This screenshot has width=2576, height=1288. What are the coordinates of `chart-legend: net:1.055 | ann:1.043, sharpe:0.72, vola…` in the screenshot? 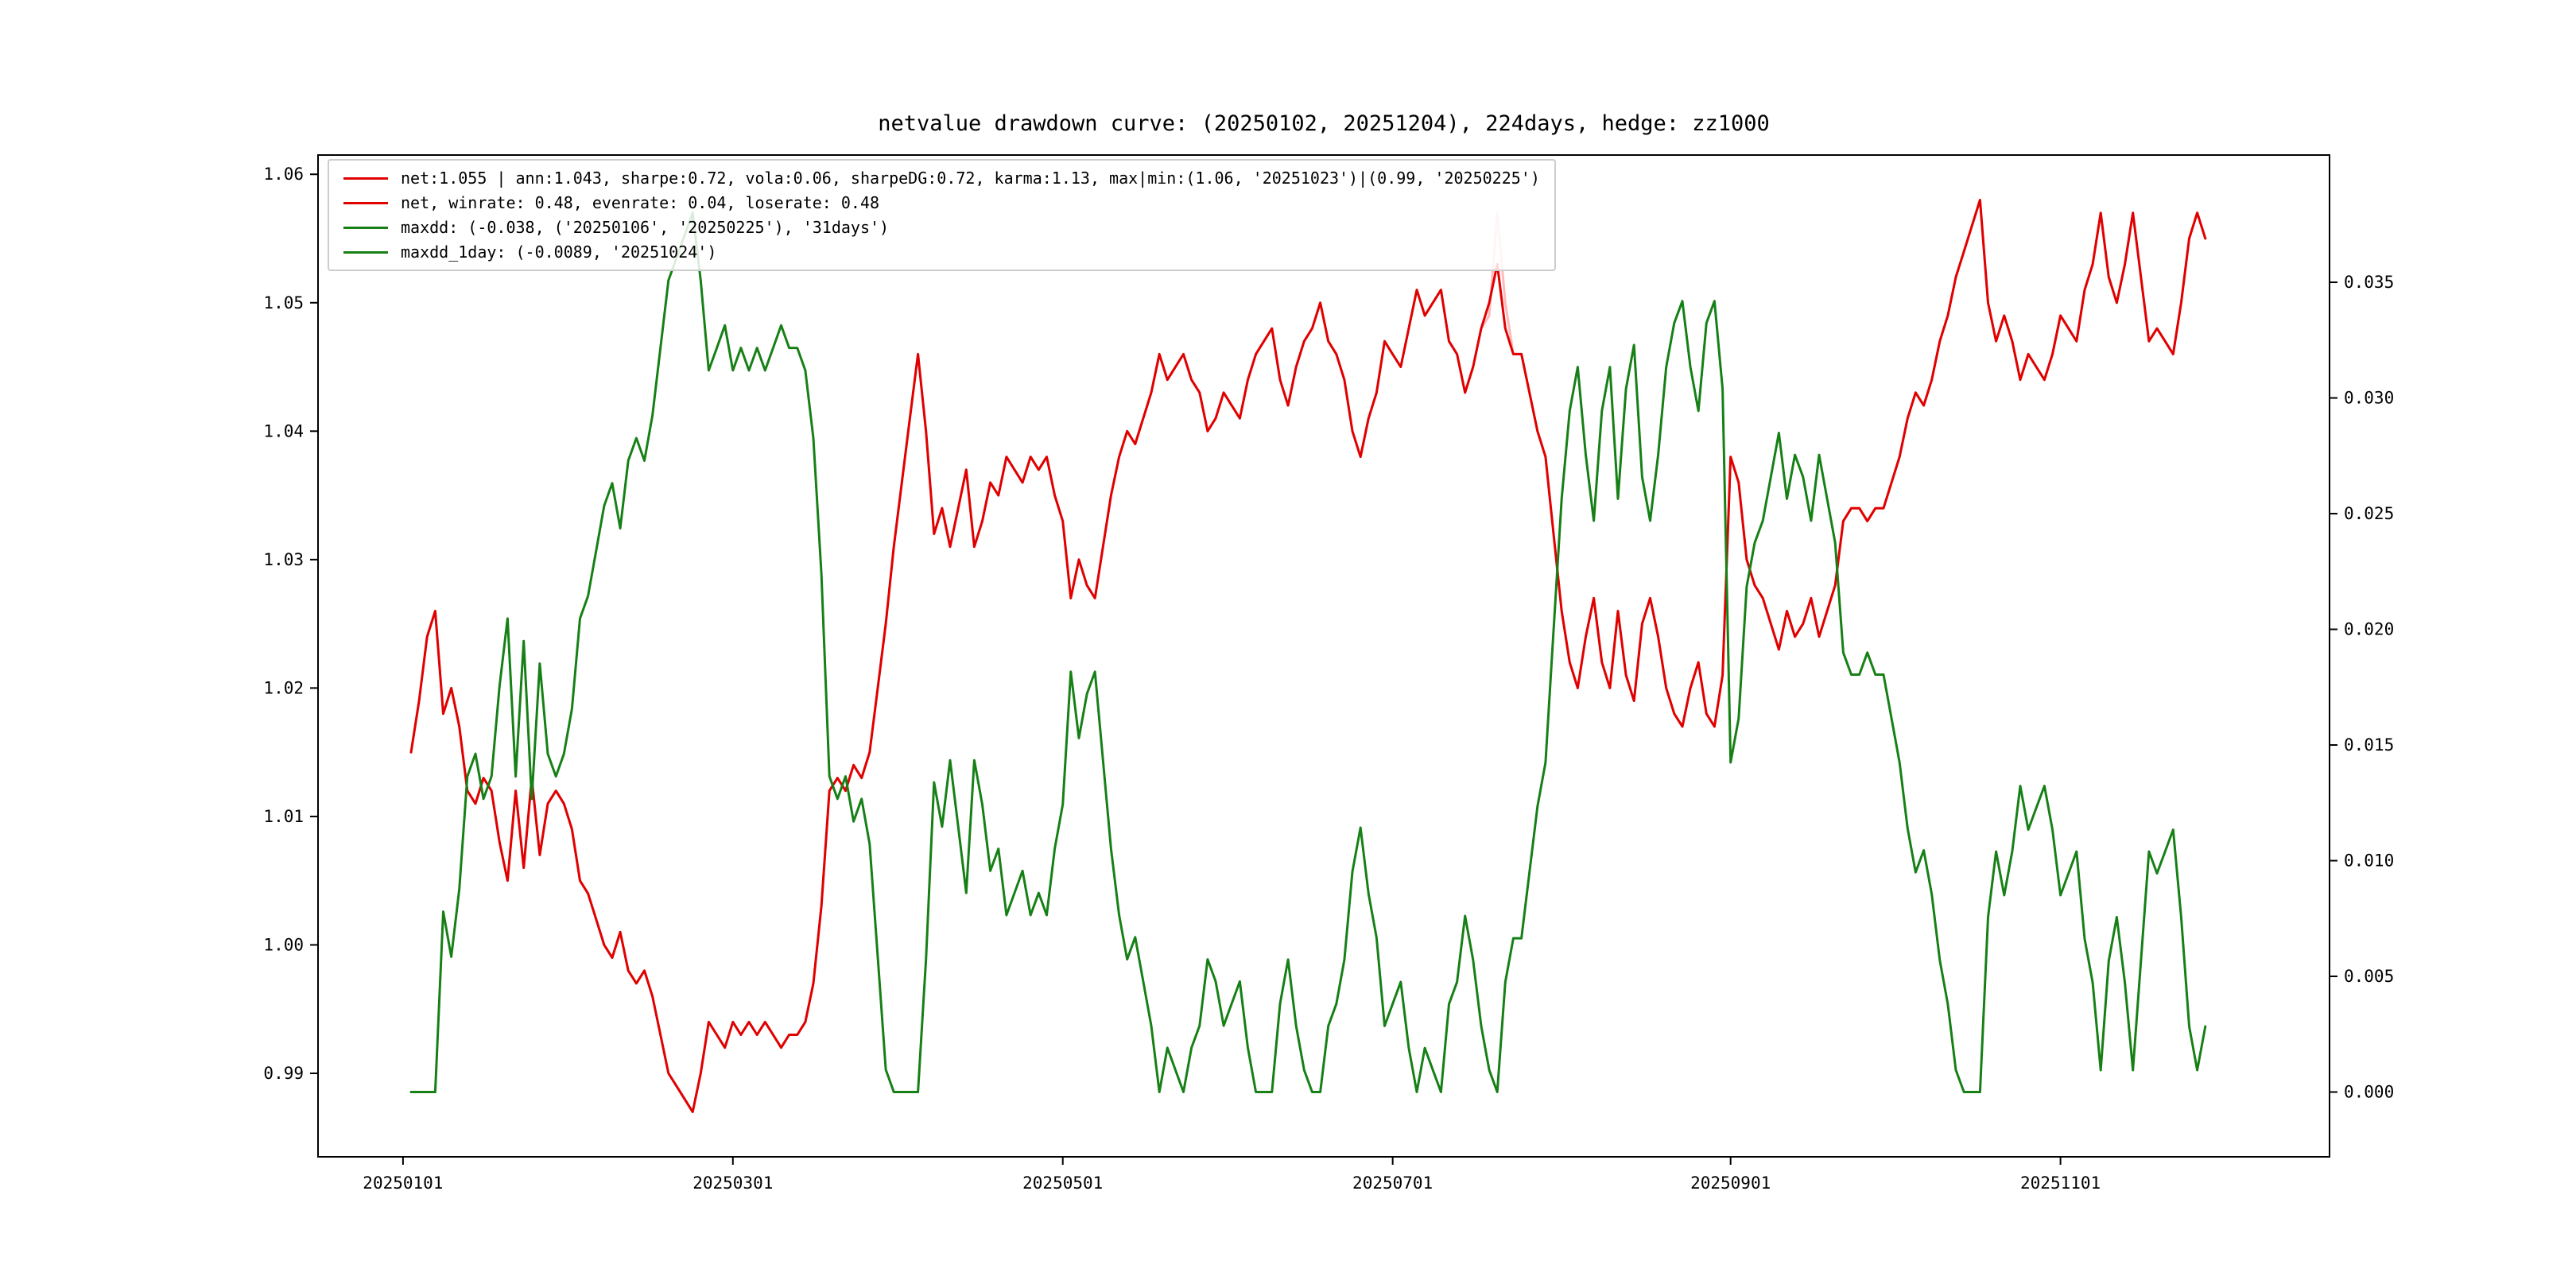 It's located at (942, 215).